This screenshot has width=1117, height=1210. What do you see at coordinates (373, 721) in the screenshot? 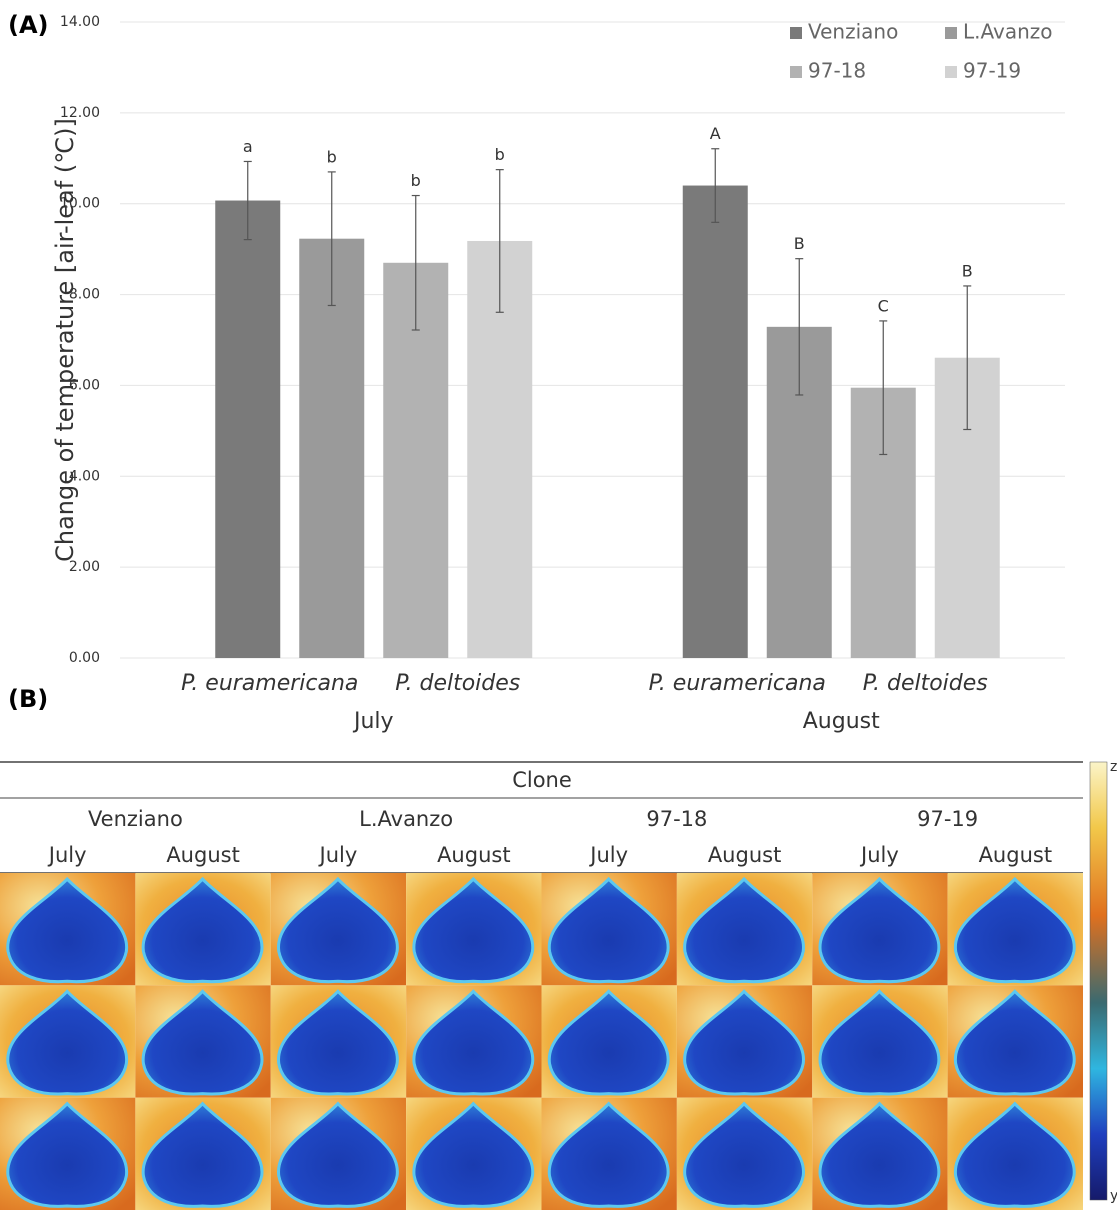
I see `x-category-label: July` at bounding box center [373, 721].